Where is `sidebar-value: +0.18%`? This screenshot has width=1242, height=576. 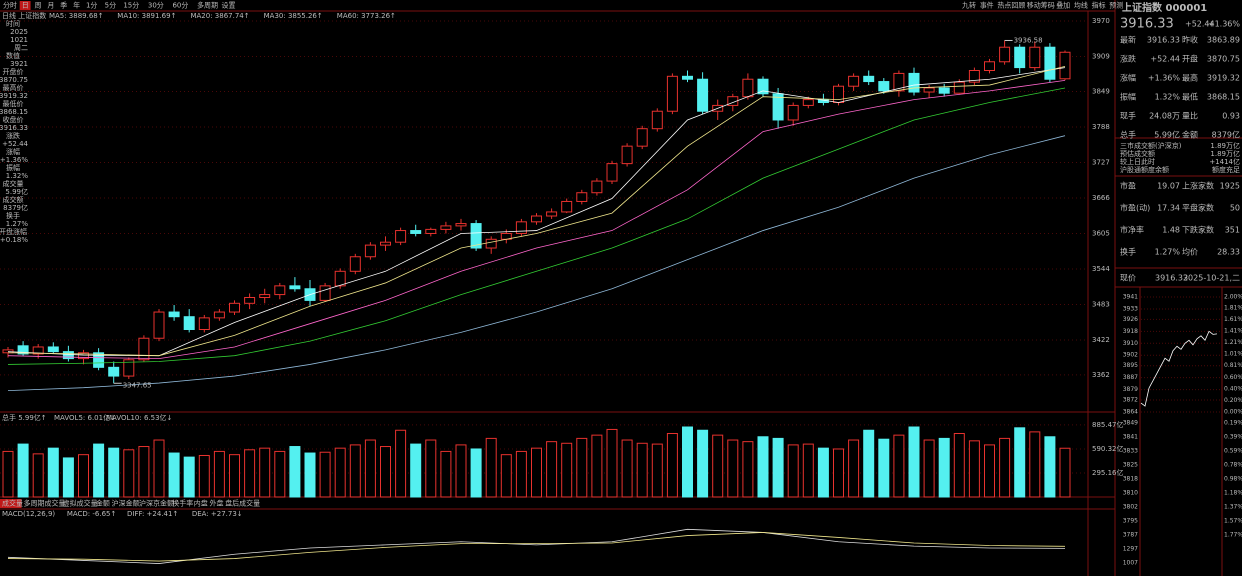 sidebar-value: +0.18% is located at coordinates (14, 240).